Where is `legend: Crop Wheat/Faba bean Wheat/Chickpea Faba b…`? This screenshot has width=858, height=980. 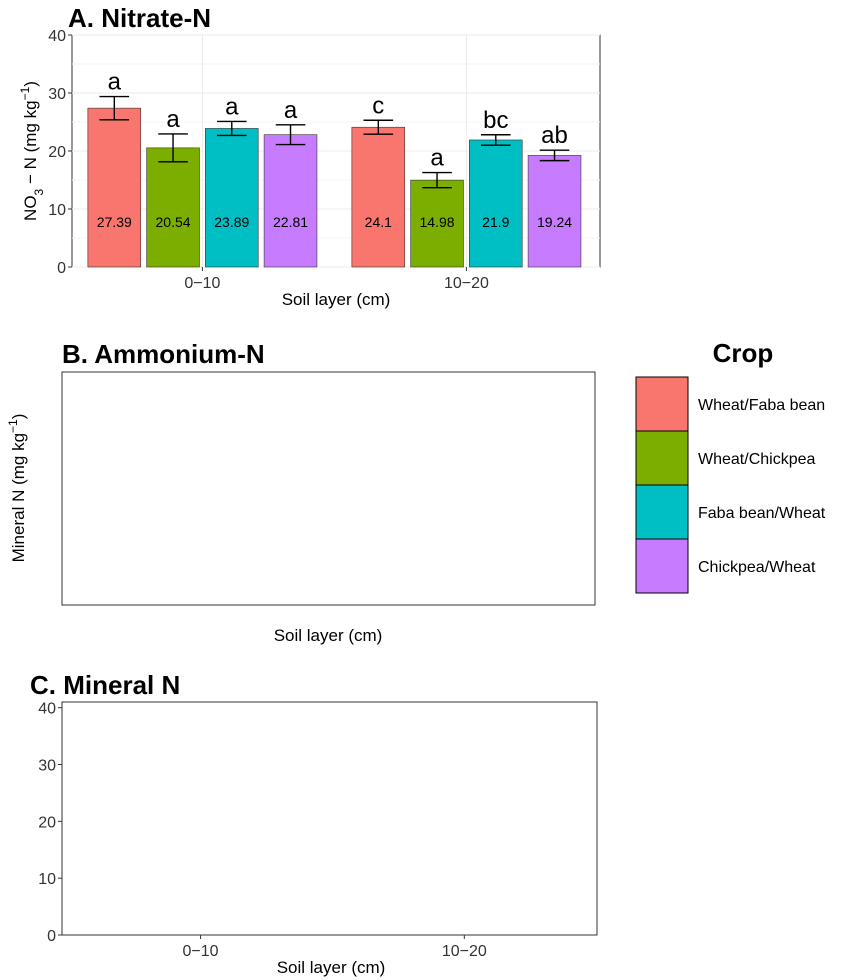 legend: Crop Wheat/Faba bean Wheat/Chickpea Faba b… is located at coordinates (730, 466).